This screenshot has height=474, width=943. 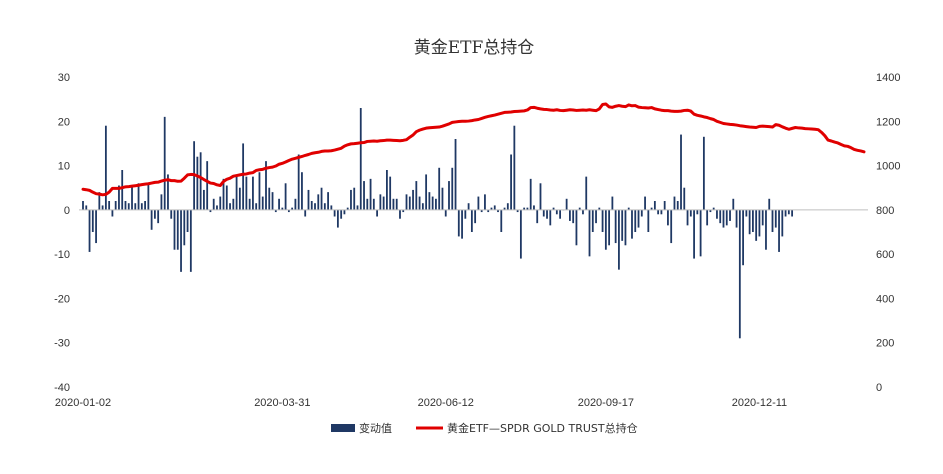 What do you see at coordinates (282, 403) in the screenshot?
I see `x-tick-label: 2020-03-31` at bounding box center [282, 403].